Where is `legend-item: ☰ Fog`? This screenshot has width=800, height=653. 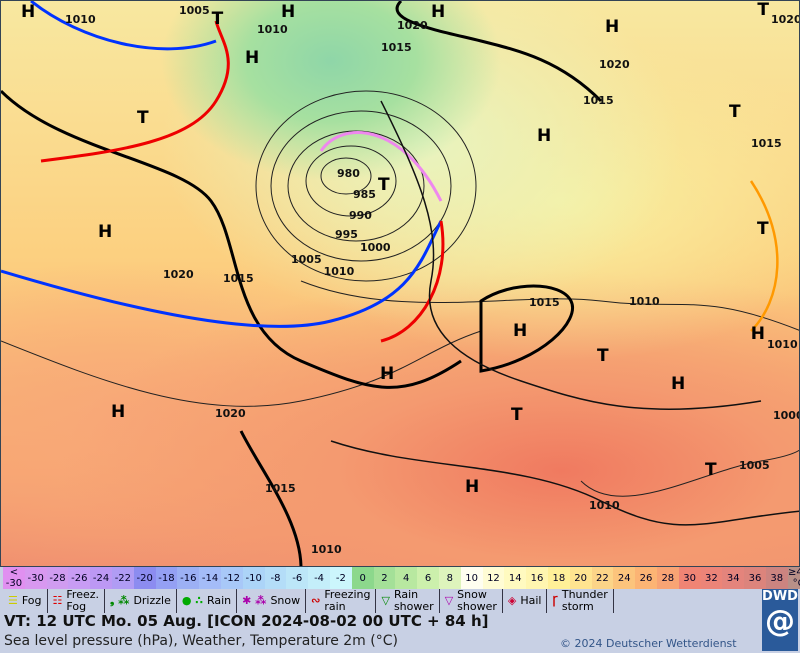
legend-item: ☰ Fog is located at coordinates (25, 601).